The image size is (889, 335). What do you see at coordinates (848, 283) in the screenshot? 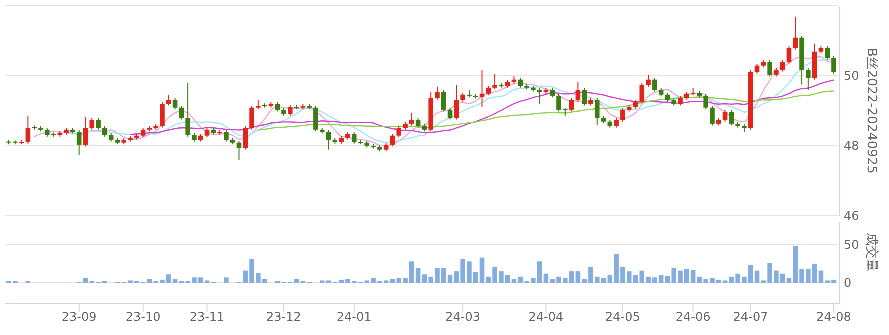
I see `y-tick-label: 0` at bounding box center [848, 283].